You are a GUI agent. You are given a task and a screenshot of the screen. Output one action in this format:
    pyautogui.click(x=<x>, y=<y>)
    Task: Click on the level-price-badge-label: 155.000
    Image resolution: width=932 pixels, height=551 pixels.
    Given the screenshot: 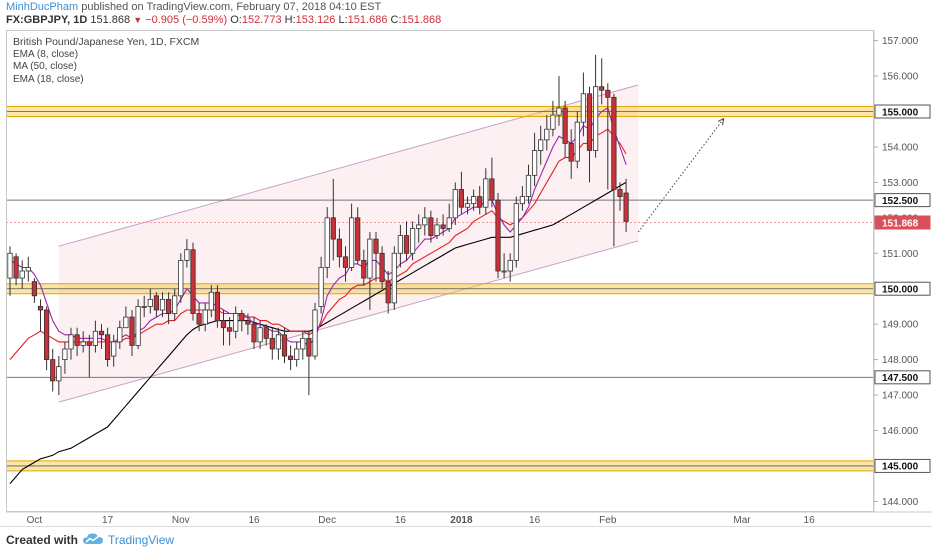 What is the action you would take?
    pyautogui.click(x=900, y=112)
    